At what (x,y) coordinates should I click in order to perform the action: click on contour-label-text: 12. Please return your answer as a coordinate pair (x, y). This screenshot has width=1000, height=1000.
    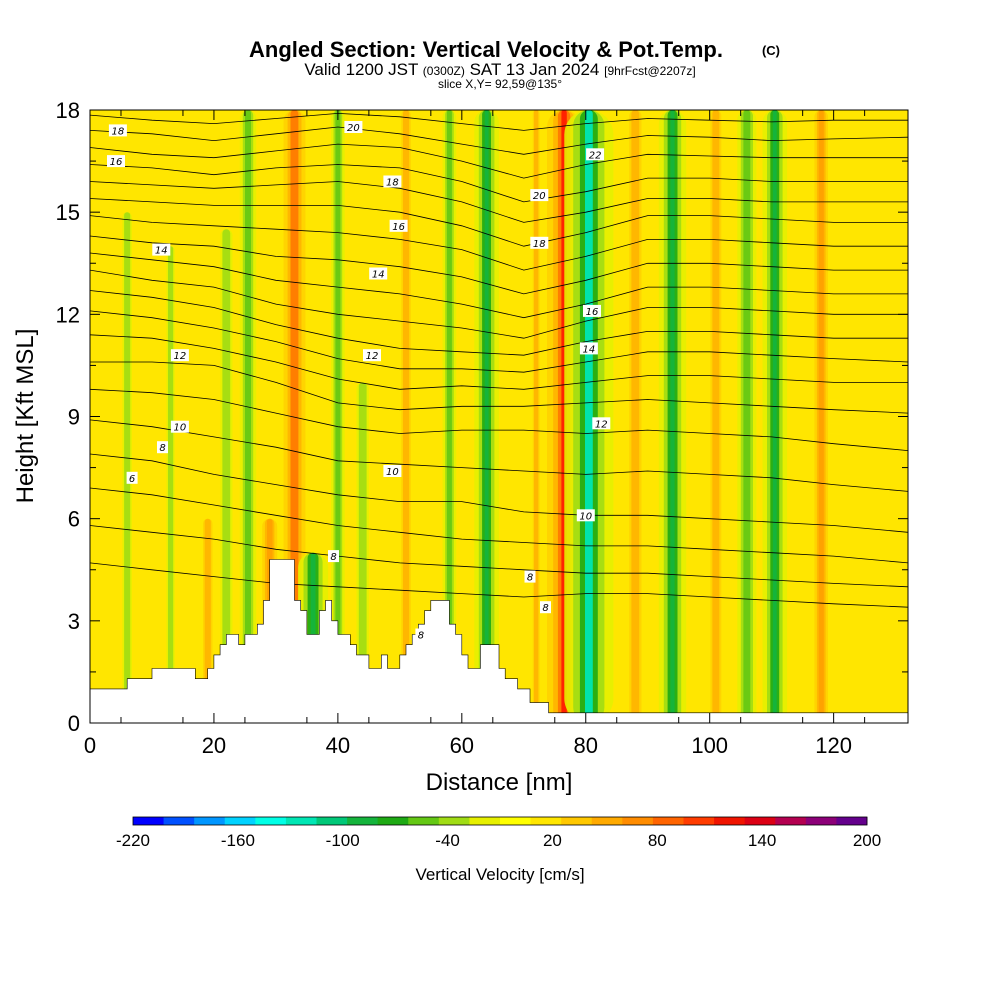
    Looking at the image, I should click on (601, 424).